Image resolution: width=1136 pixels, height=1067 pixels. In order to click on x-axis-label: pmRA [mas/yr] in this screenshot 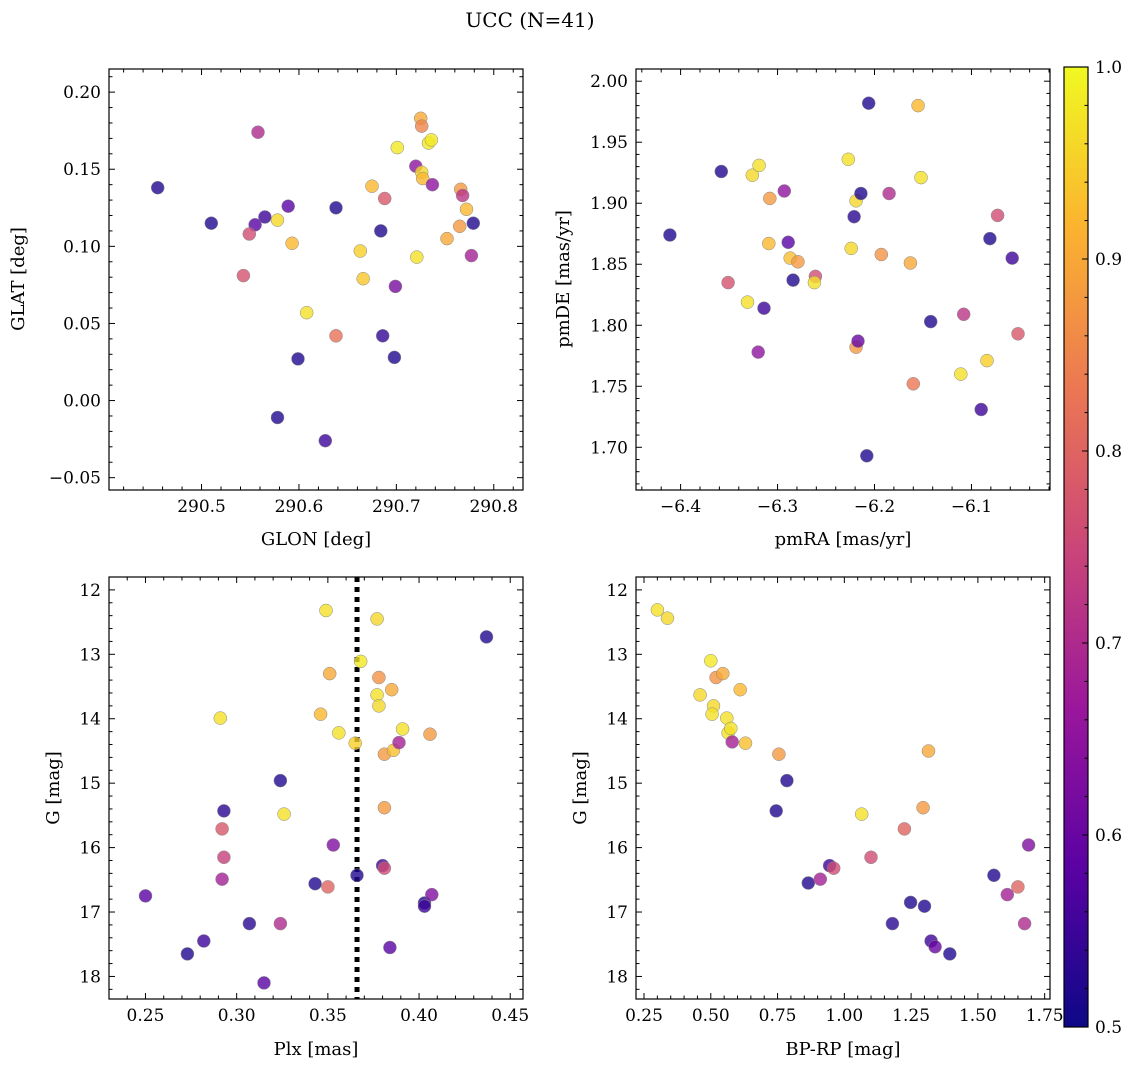, I will do `click(843, 539)`.